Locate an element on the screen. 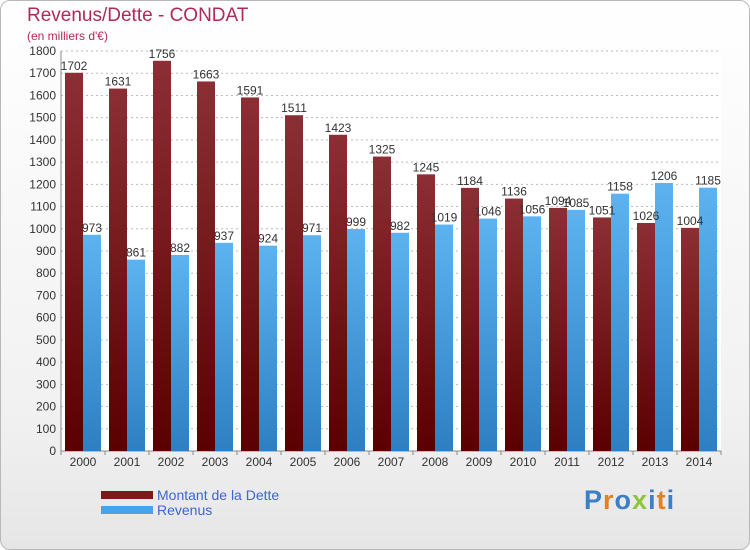 This screenshot has height=550, width=750. data-label: 1158 is located at coordinates (620, 187).